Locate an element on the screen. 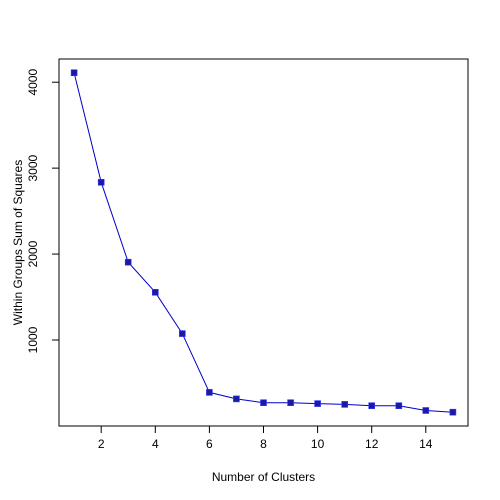 The height and width of the screenshot is (500, 500). x-tick-label: 8 is located at coordinates (263, 444).